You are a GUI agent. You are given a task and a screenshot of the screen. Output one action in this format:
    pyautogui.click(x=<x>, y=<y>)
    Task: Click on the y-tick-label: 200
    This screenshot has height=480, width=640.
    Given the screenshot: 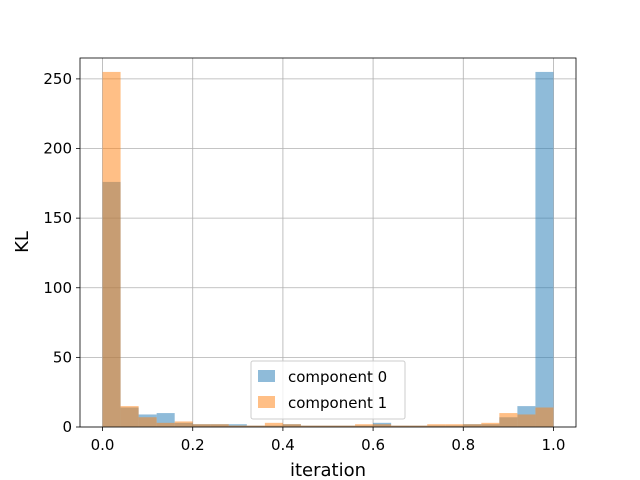 What is the action you would take?
    pyautogui.click(x=57, y=149)
    